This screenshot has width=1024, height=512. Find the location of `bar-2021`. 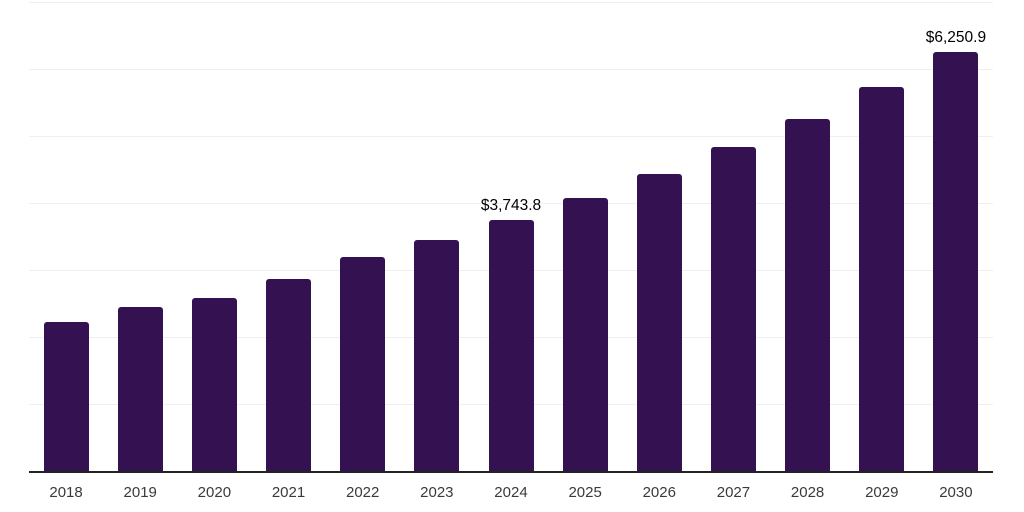

bar-2021 is located at coordinates (289, 374).